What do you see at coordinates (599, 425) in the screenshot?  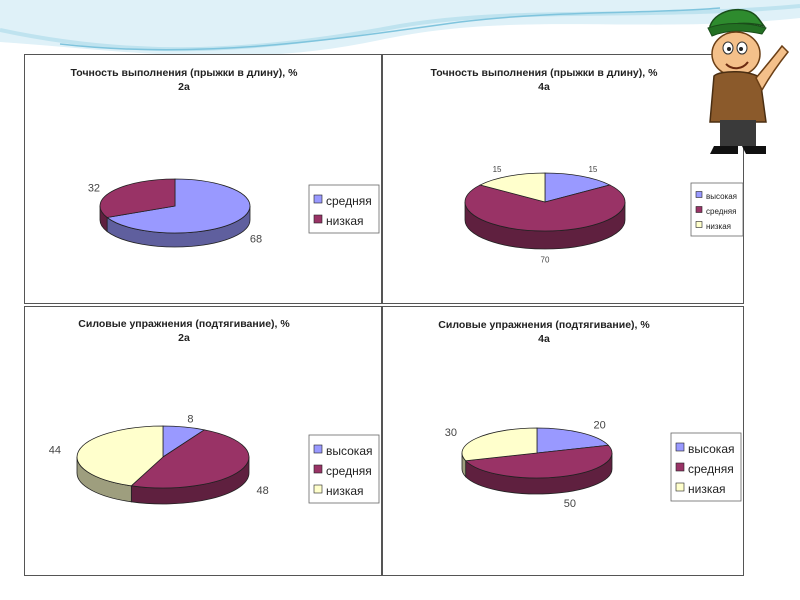 I see `data-label: 20` at bounding box center [599, 425].